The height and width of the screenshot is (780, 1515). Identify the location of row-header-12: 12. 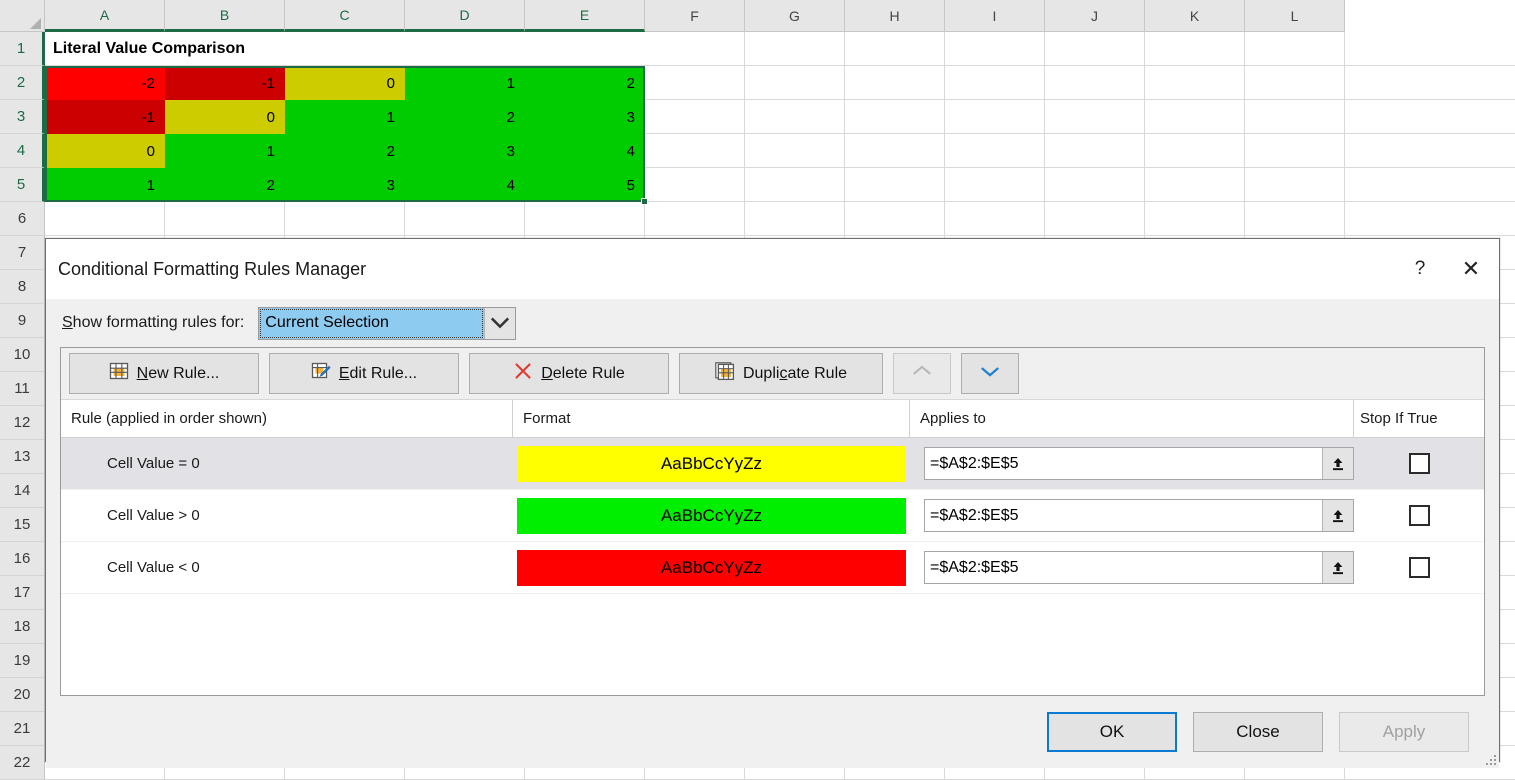
(22, 423).